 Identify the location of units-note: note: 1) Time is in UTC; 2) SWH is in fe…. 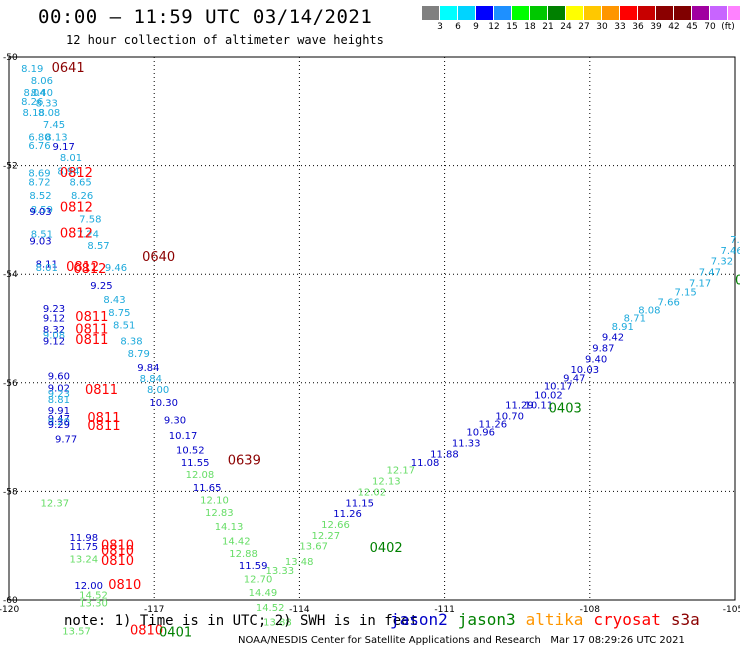
(241, 621).